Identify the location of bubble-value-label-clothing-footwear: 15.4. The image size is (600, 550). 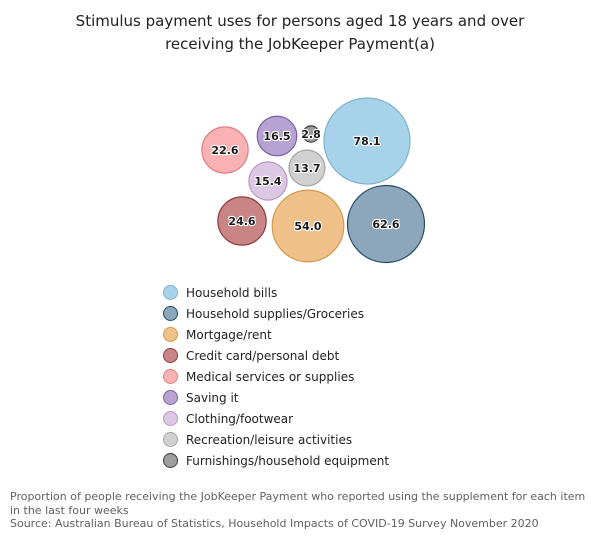
(267, 181).